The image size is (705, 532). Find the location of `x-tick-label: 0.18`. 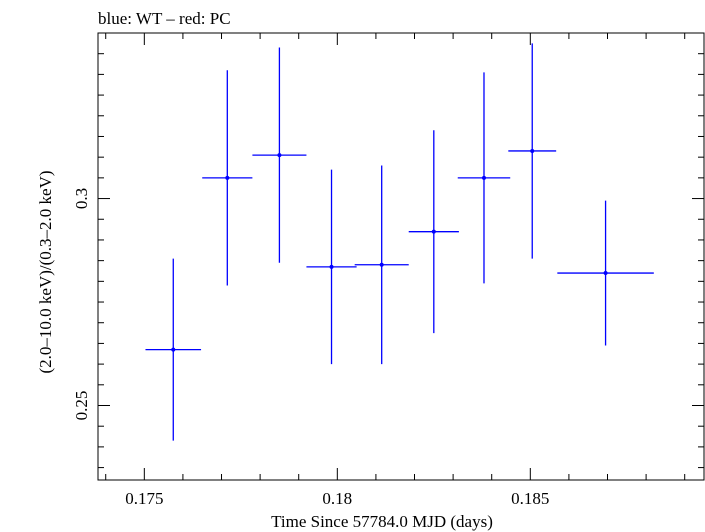

x-tick-label: 0.18 is located at coordinates (337, 498).